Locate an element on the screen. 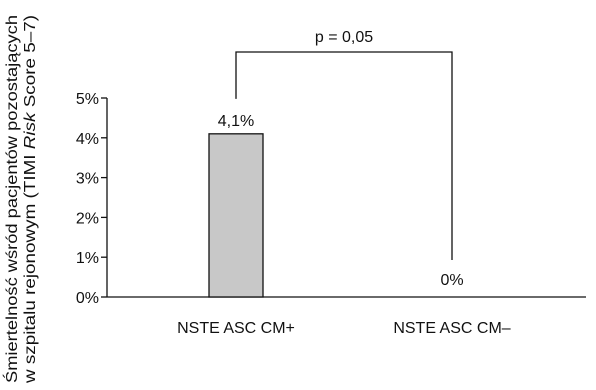 The image size is (596, 390). bars is located at coordinates (236, 215).